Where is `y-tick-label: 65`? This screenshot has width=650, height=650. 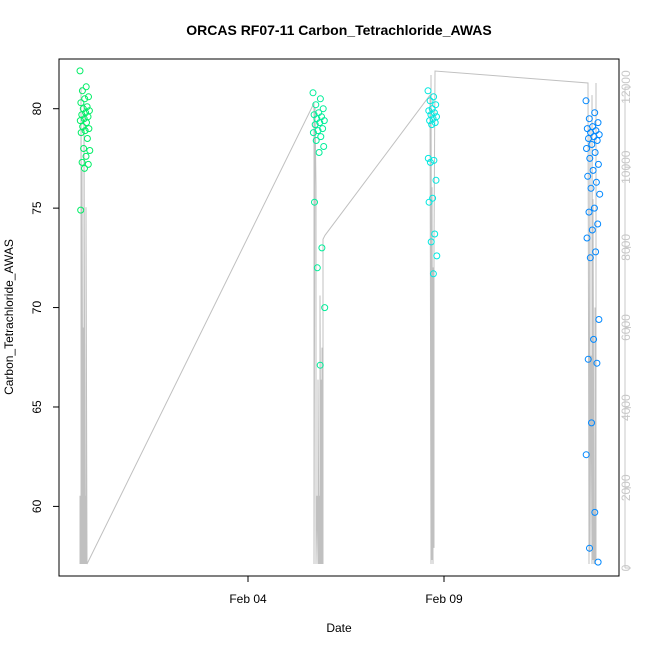 y-tick-label: 65 is located at coordinates (37, 407).